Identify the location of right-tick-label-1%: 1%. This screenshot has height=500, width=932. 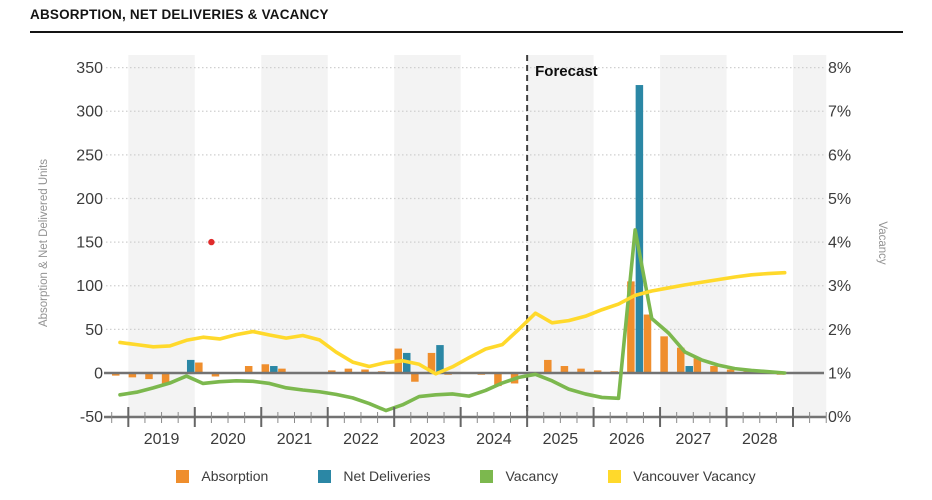
(839, 374).